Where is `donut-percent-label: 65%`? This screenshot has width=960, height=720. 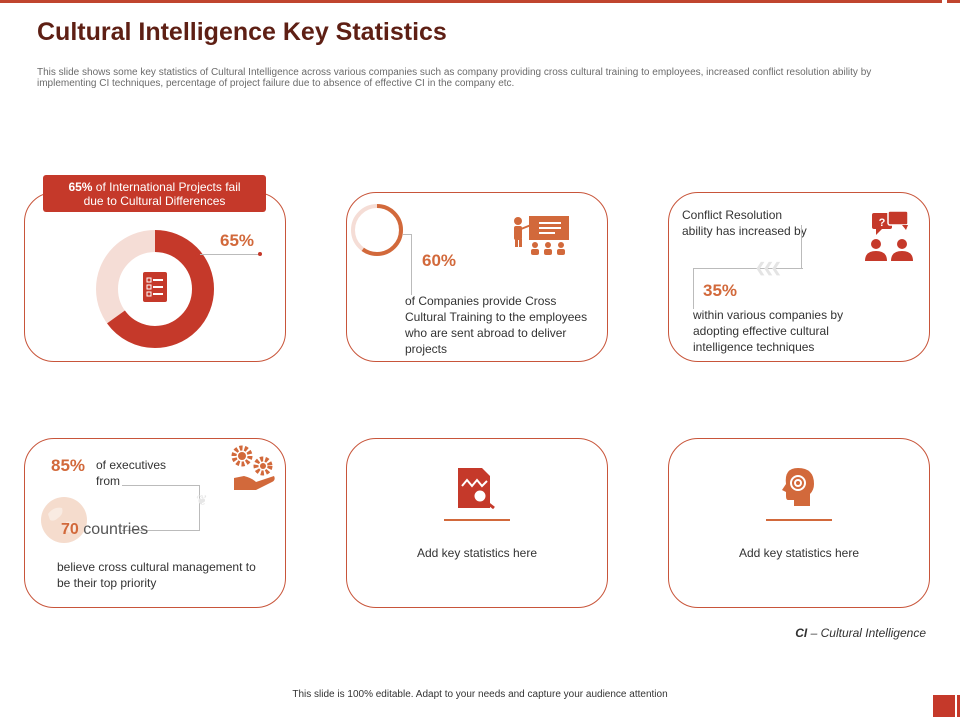 donut-percent-label: 65% is located at coordinates (237, 240).